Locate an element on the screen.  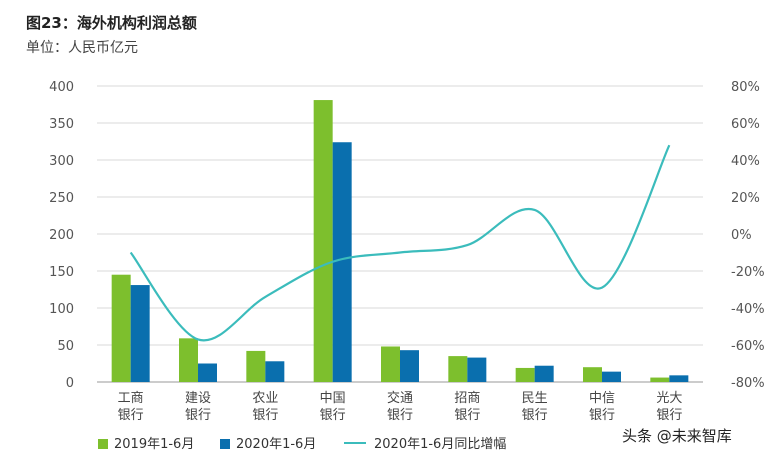
chart-title: 图23：海外机构利润总额 is located at coordinates (111, 23).